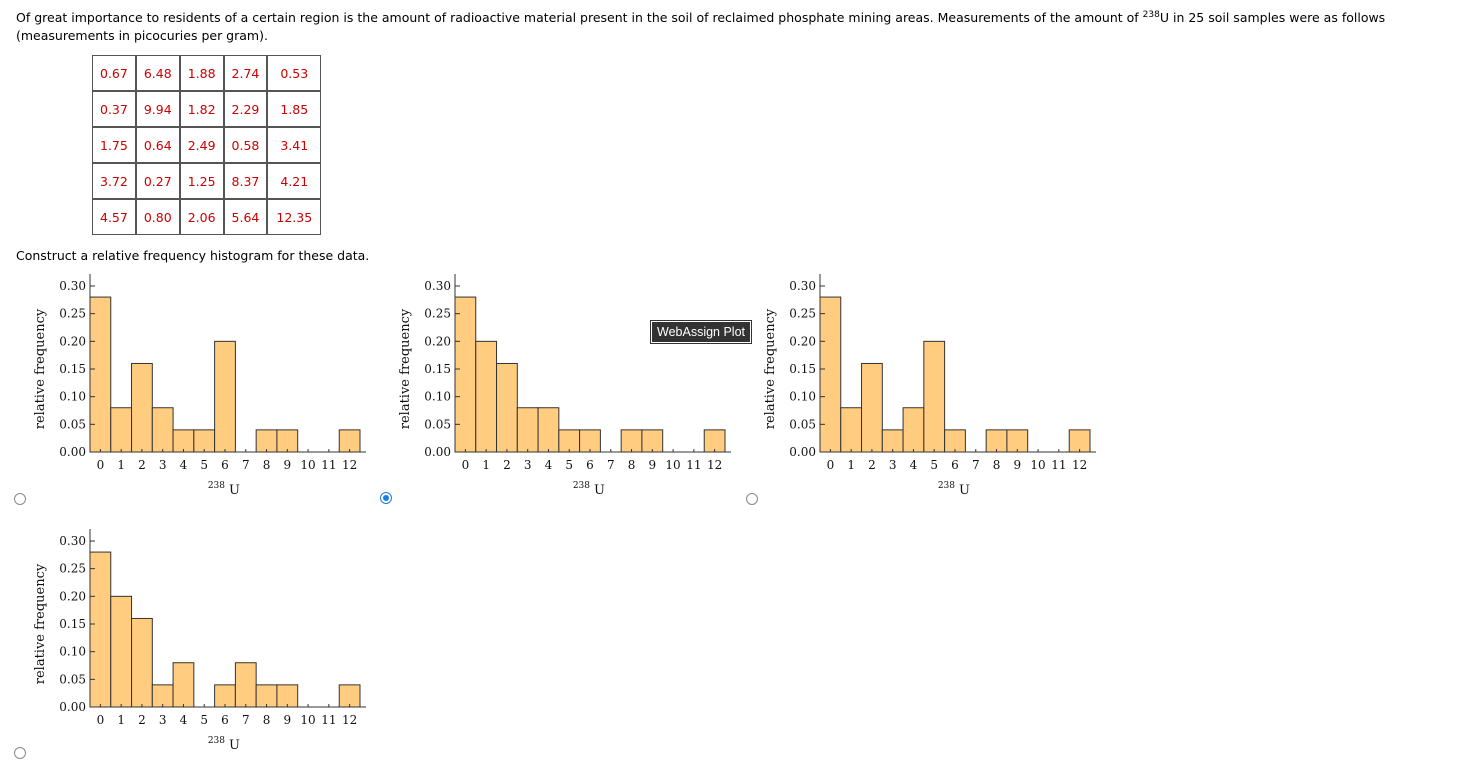 This screenshot has height=761, width=1467. Describe the element at coordinates (294, 181) in the screenshot. I see `table-cell: 4.21` at that location.